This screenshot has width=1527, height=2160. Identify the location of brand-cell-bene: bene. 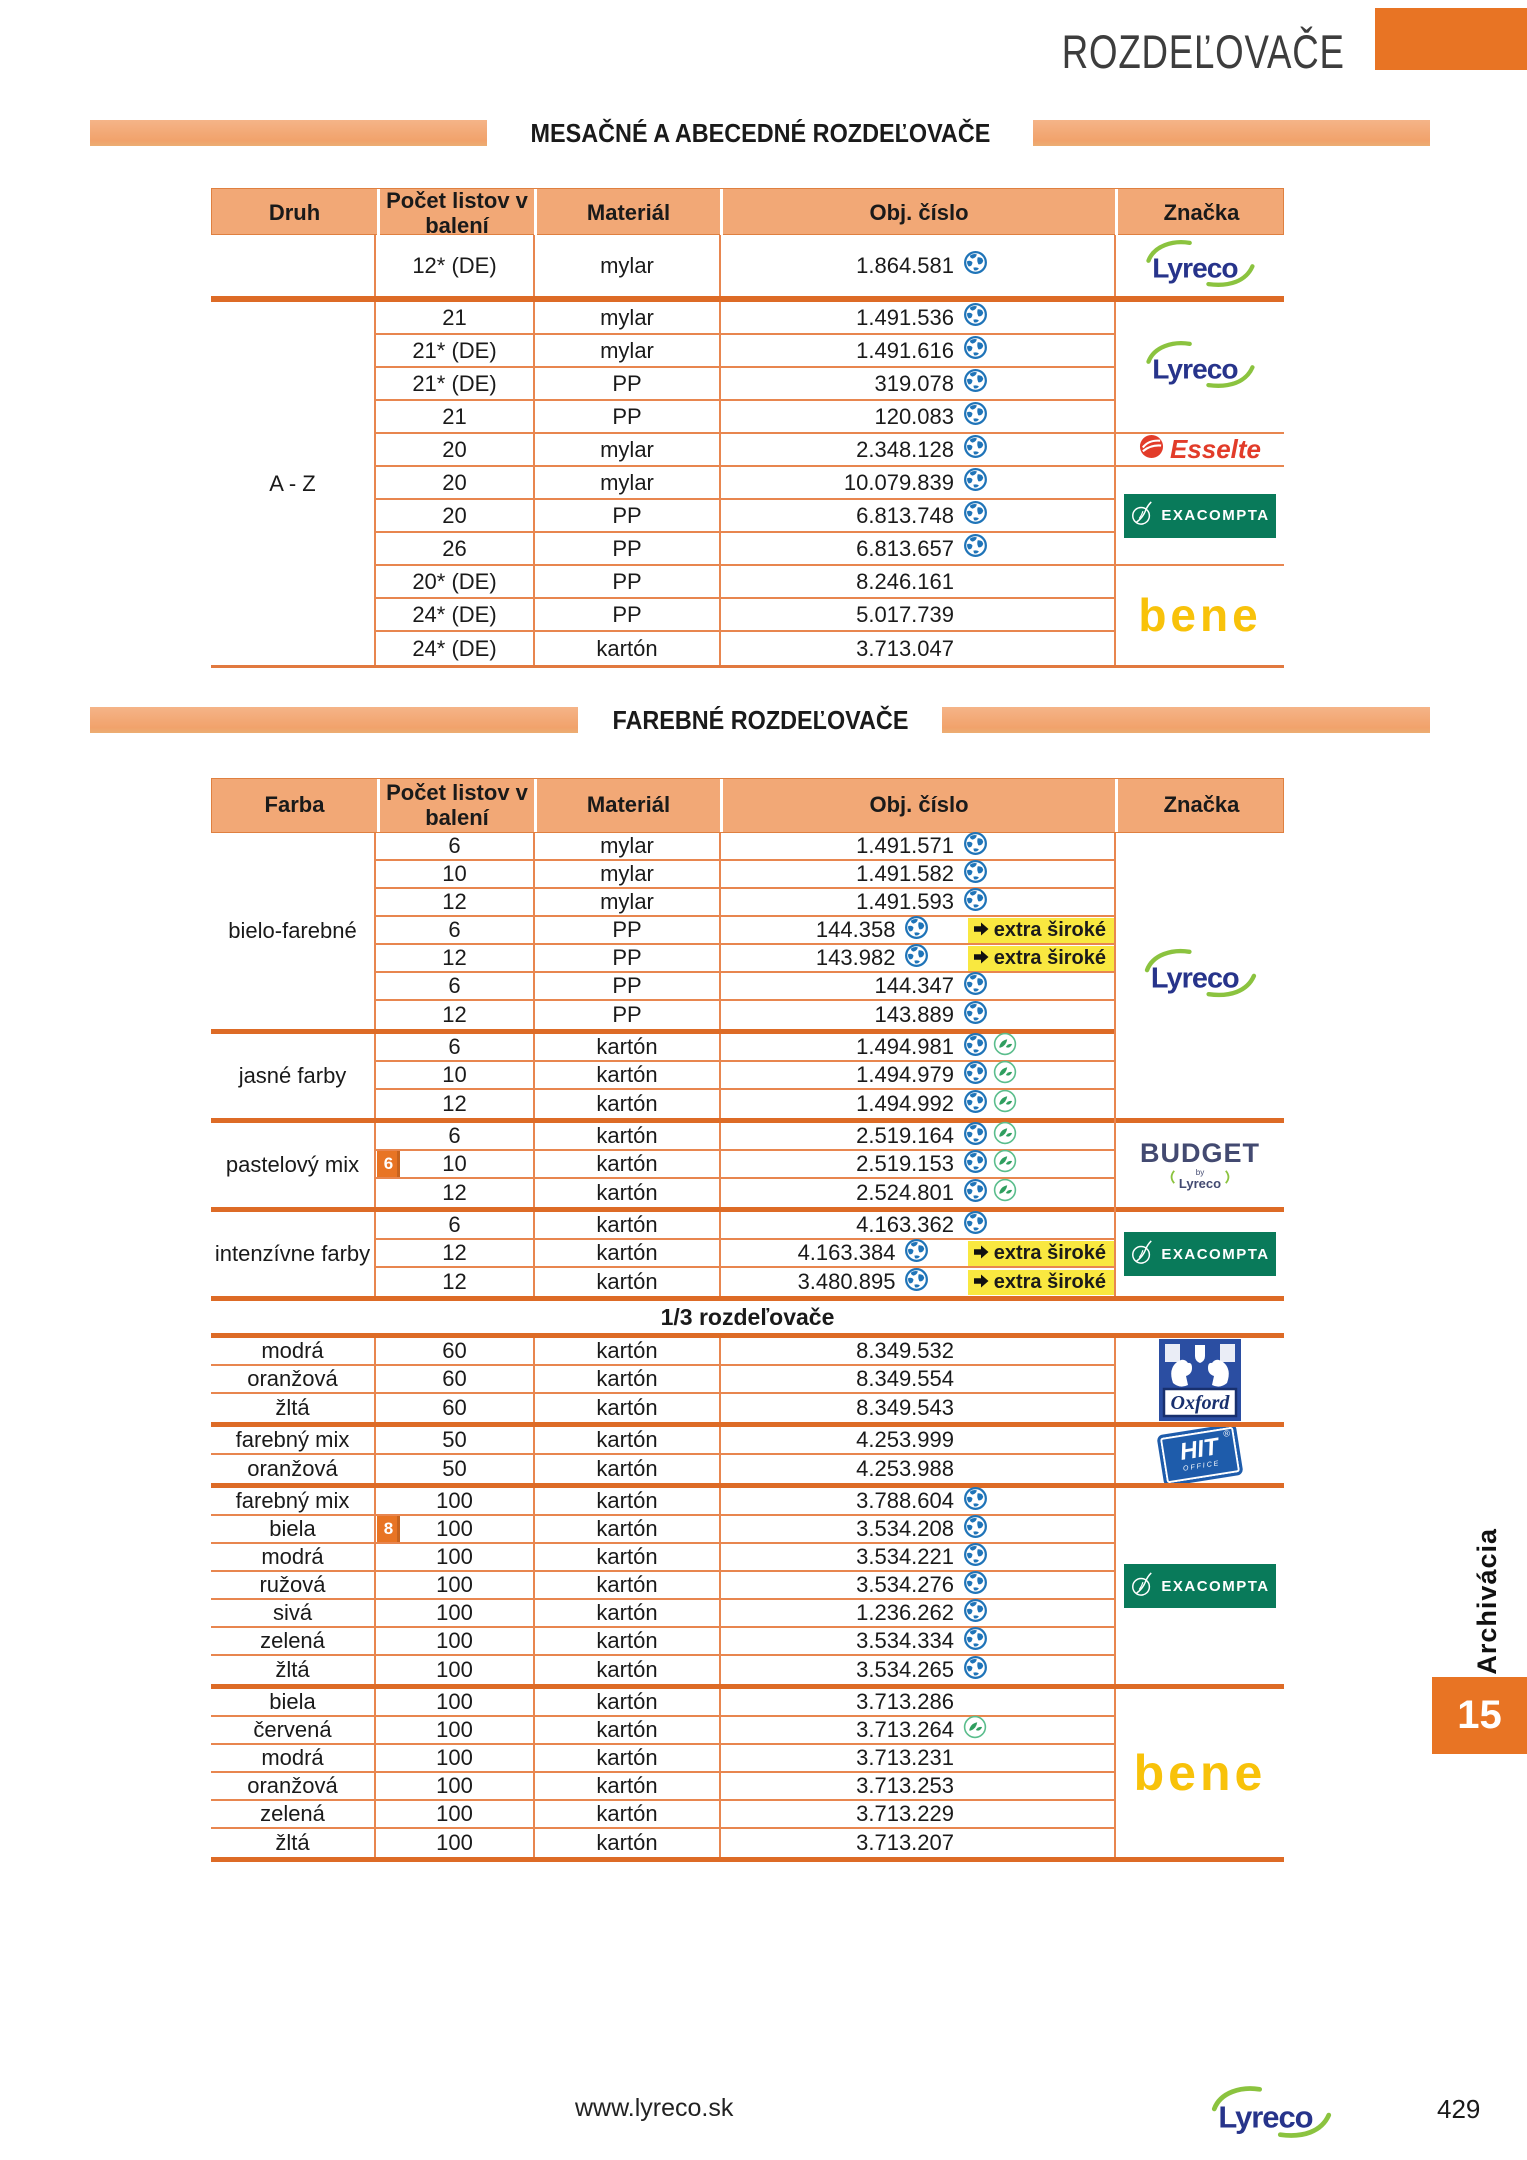
(1200, 1773).